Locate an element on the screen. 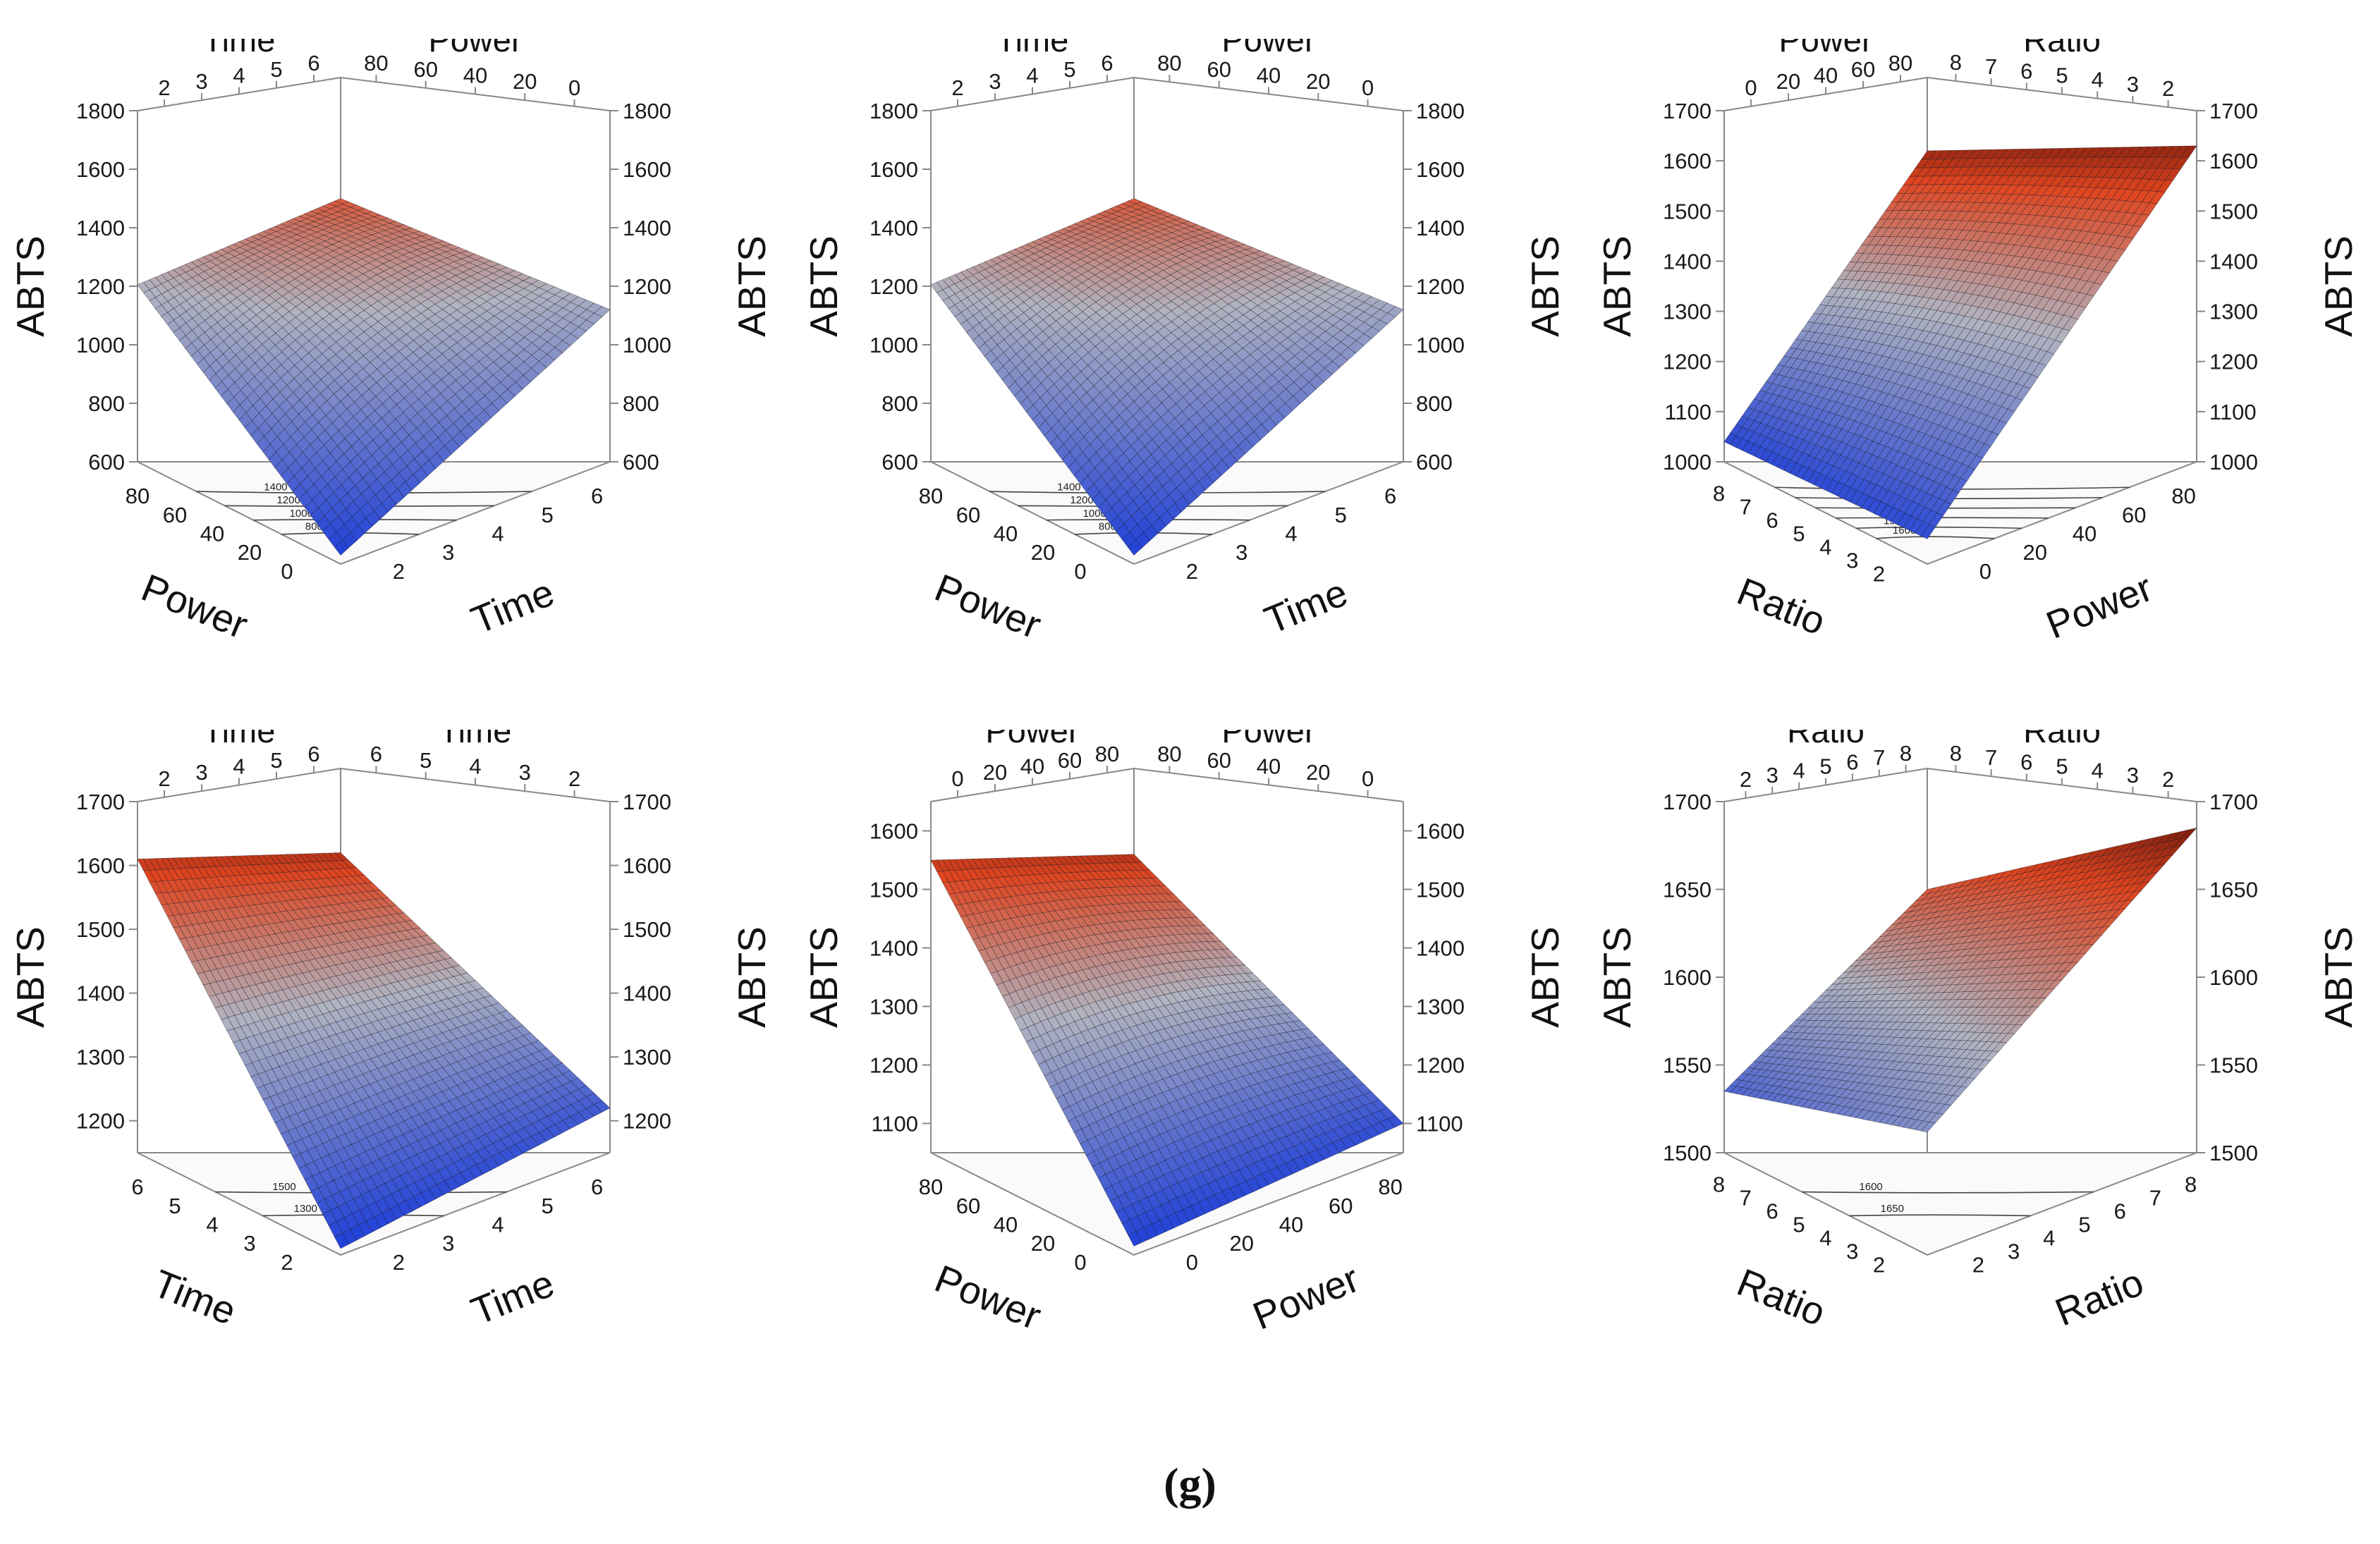 The image size is (2380, 1544). bottom-left-axis-label: Power is located at coordinates (194, 606).